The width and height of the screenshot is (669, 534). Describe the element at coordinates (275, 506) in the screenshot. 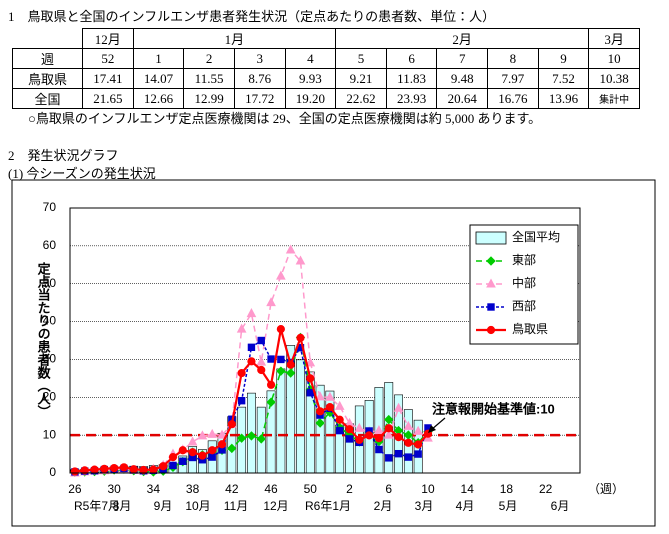

I see `x-month-label: 12月` at that location.